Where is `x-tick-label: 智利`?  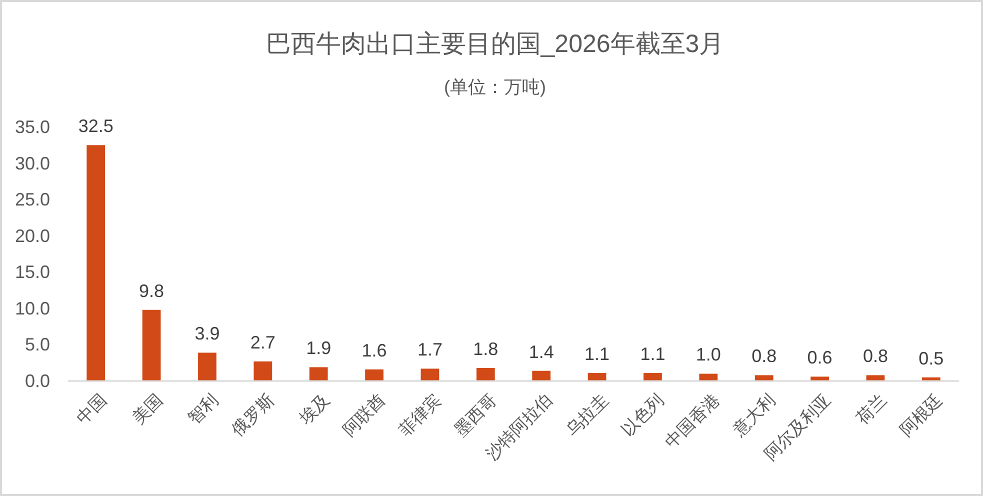 x-tick-label: 智利 is located at coordinates (203, 409).